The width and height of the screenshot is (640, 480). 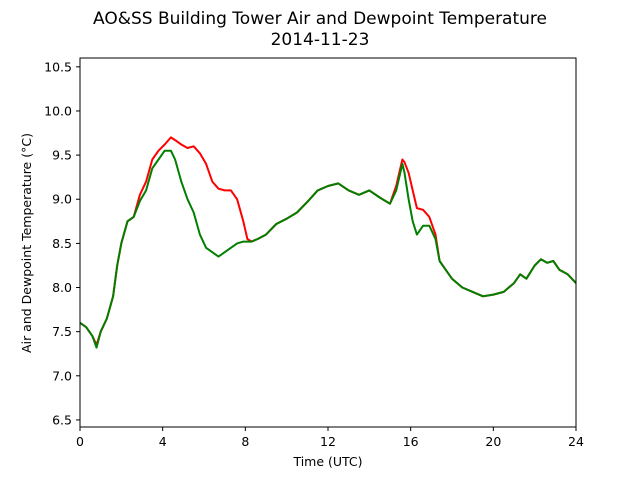 I want to click on y-tick-label: 10.0, so click(x=58, y=110).